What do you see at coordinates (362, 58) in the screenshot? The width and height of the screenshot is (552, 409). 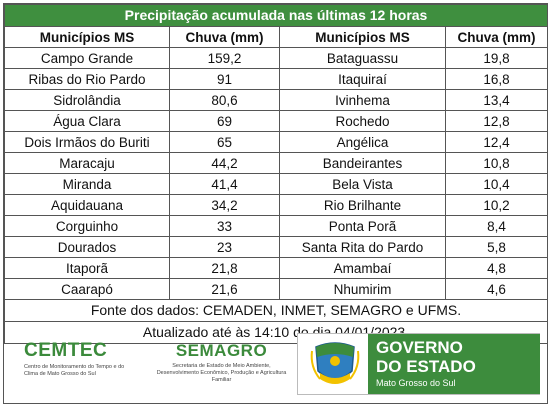 I see `municipio-cell: Bataguassu` at bounding box center [362, 58].